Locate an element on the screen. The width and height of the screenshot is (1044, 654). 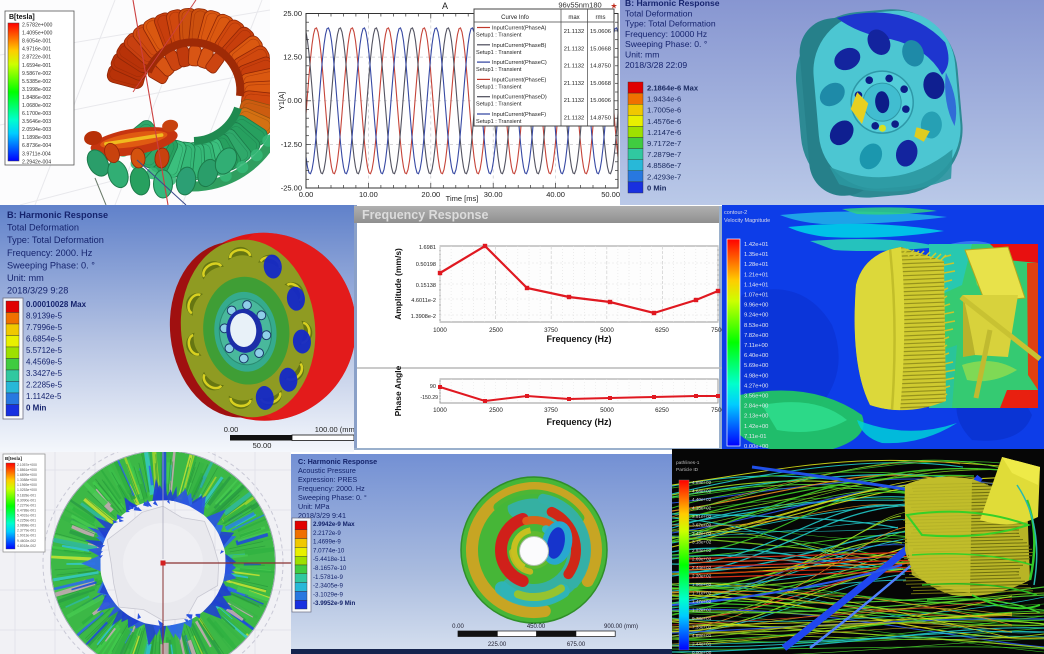
svg-text: 675.00 is located at coordinates (576, 645).